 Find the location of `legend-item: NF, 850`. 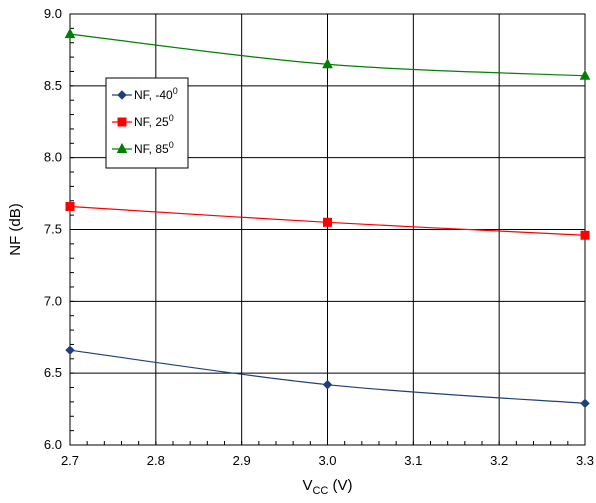

legend-item: NF, 850 is located at coordinates (143, 148).